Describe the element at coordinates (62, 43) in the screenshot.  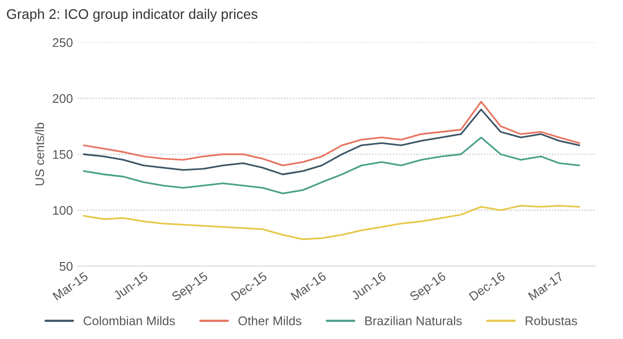
I see `y-tick-label: 250` at that location.